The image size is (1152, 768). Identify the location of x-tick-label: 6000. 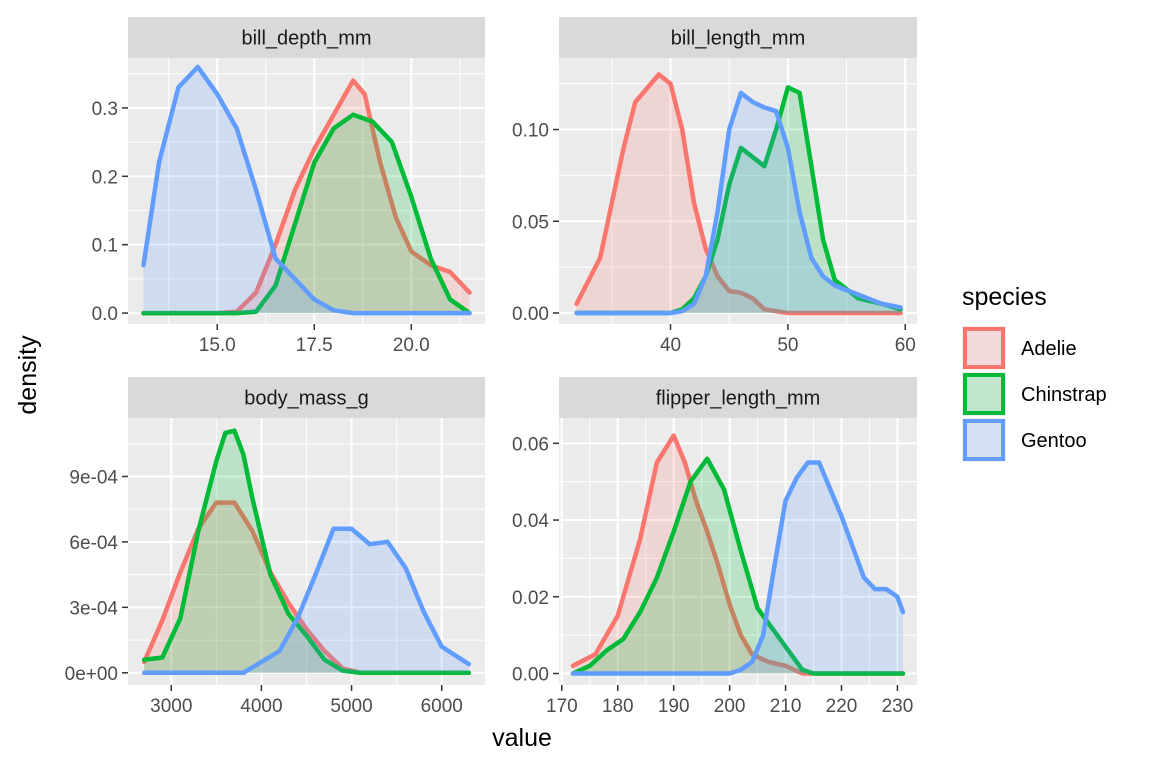
(442, 706).